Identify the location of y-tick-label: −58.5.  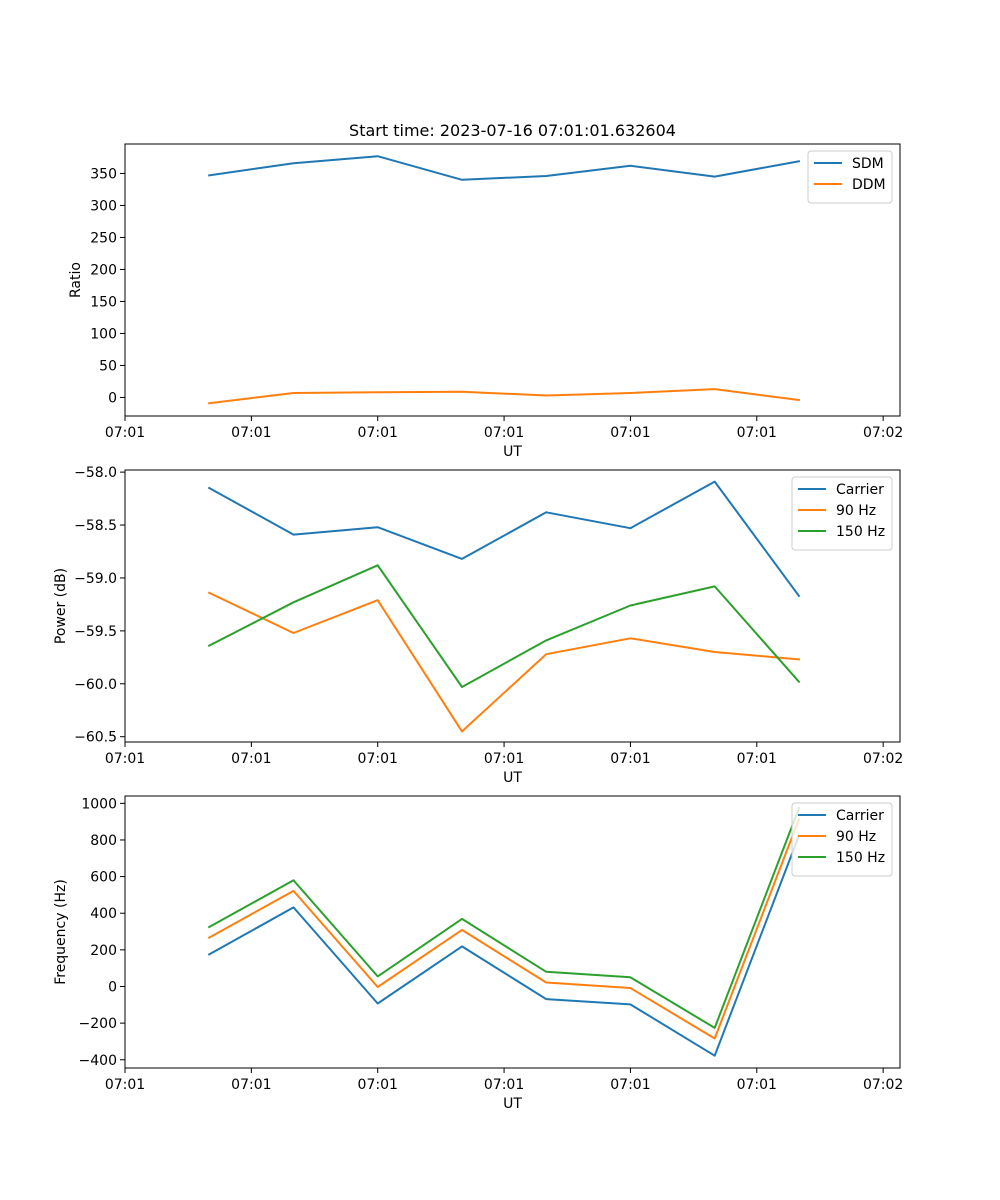
(95, 526).